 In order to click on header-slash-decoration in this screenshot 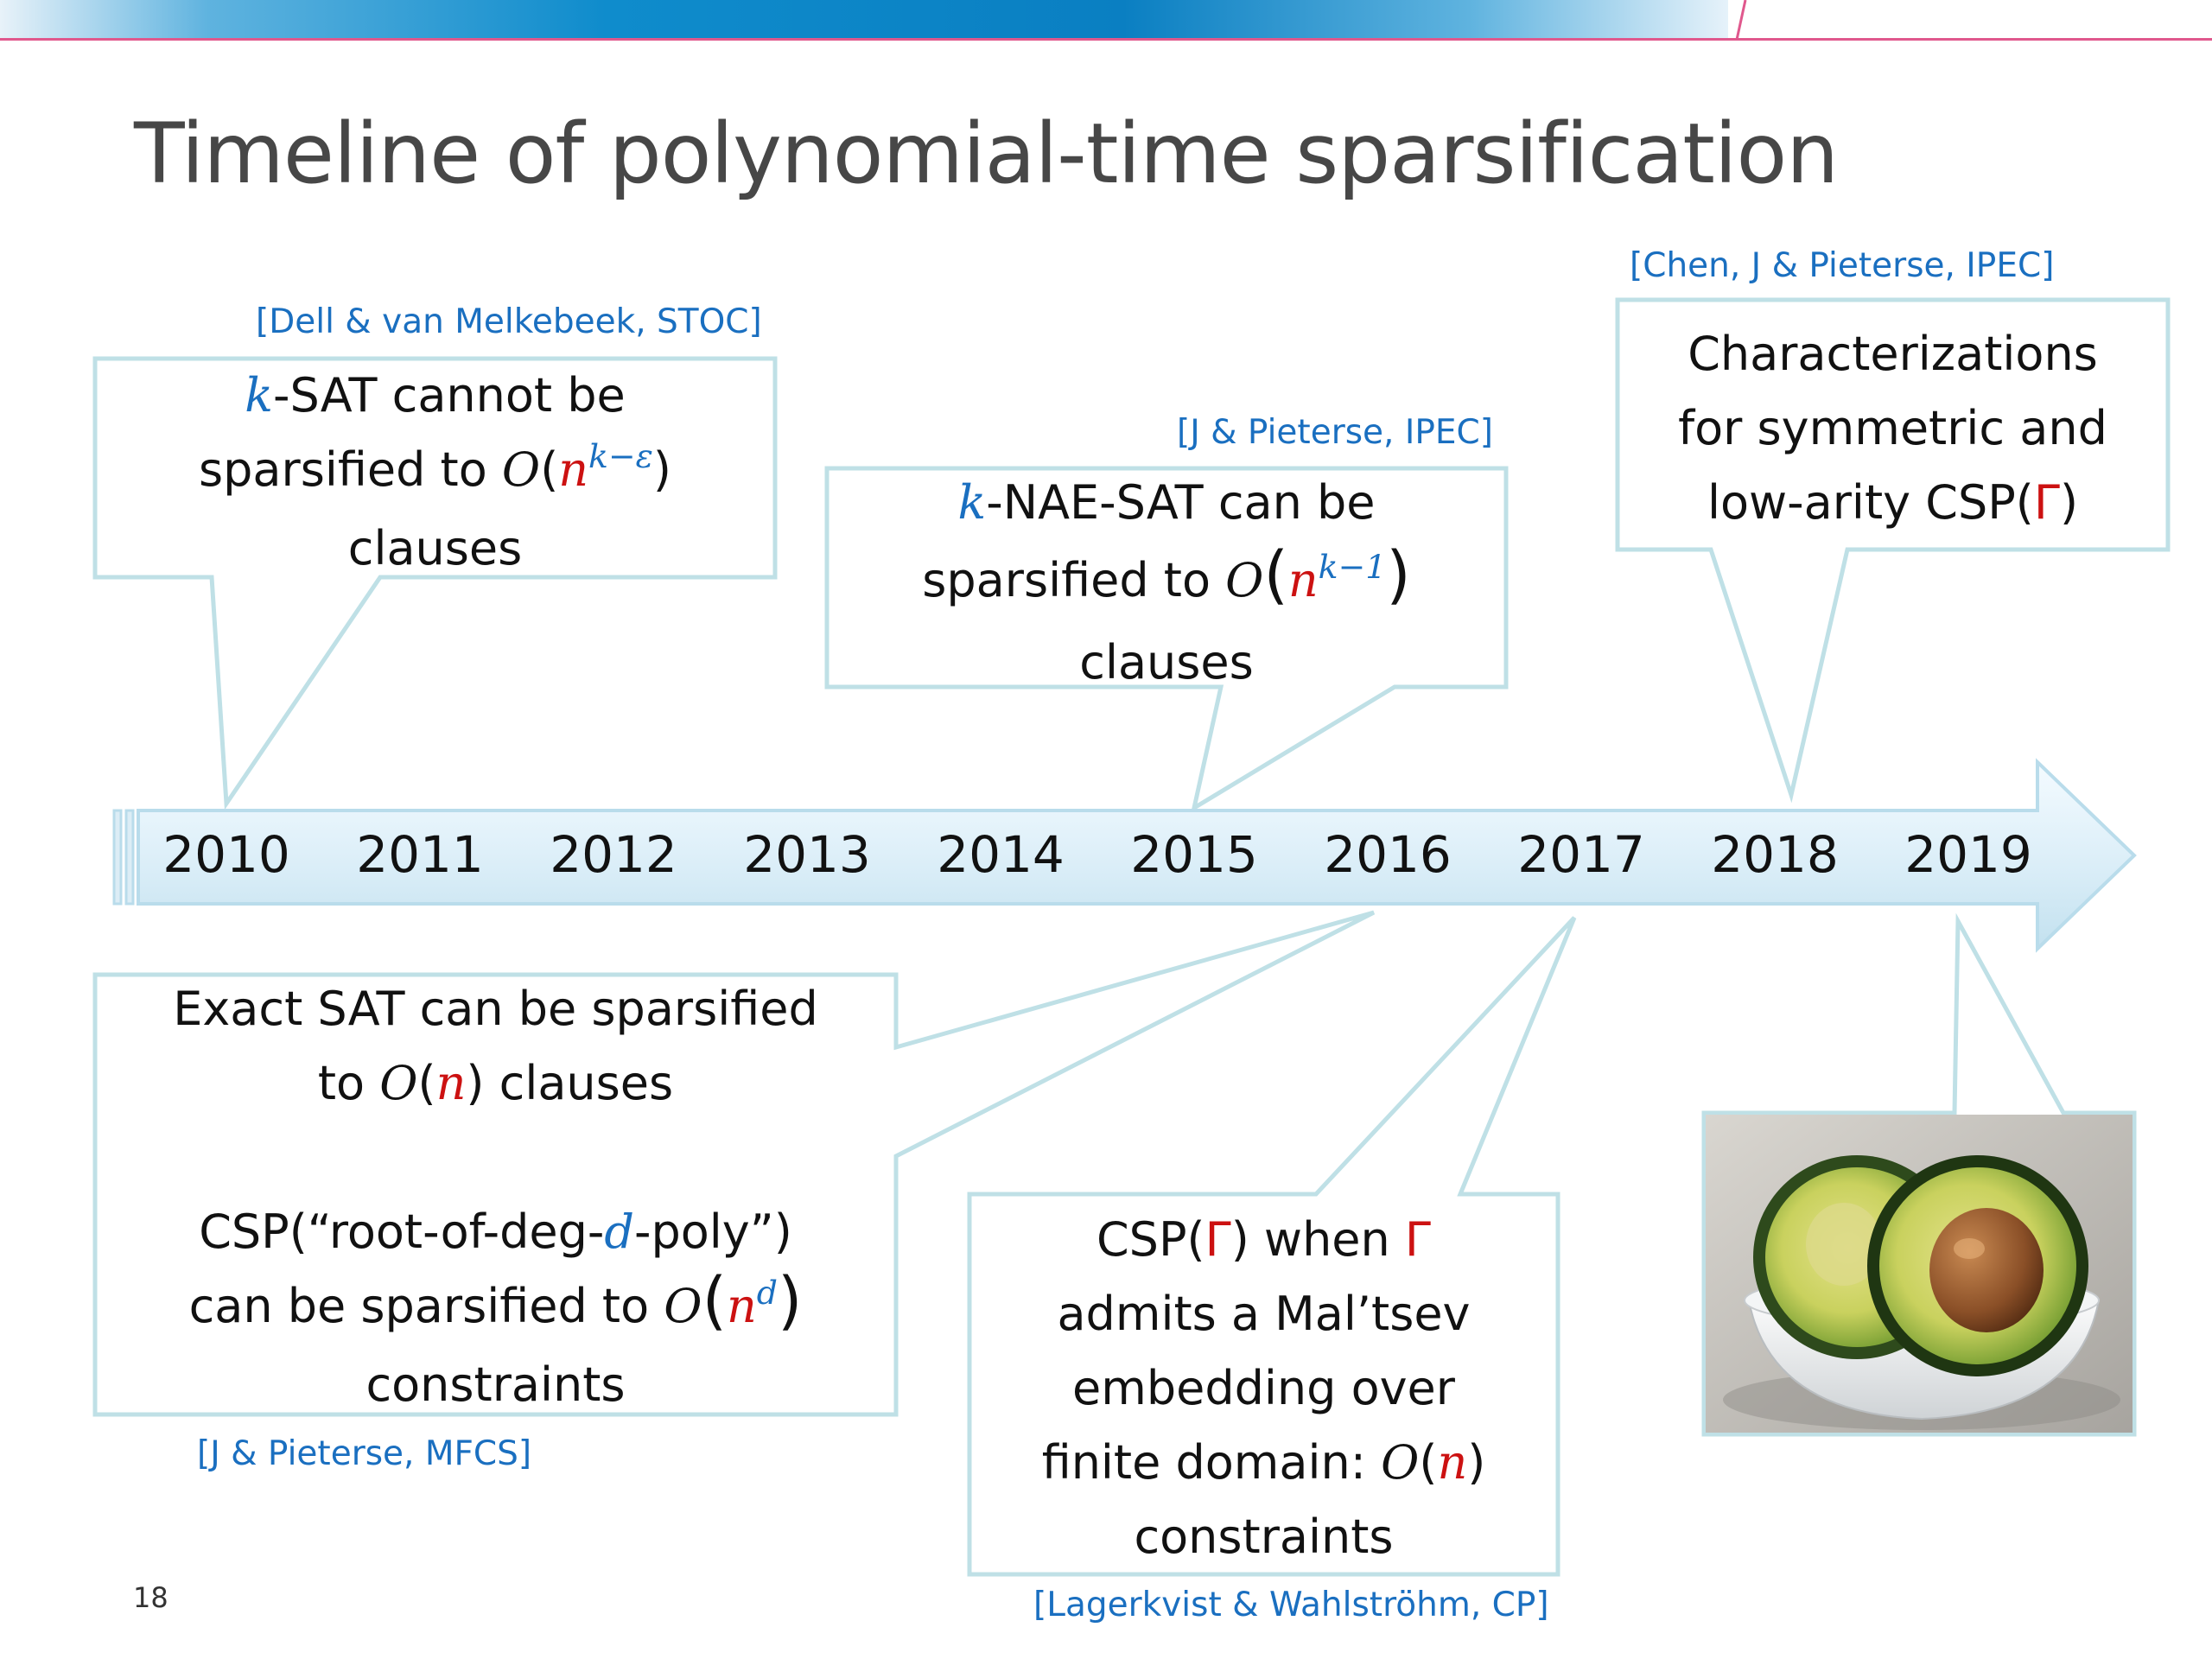, I will do `click(1741, 20)`.